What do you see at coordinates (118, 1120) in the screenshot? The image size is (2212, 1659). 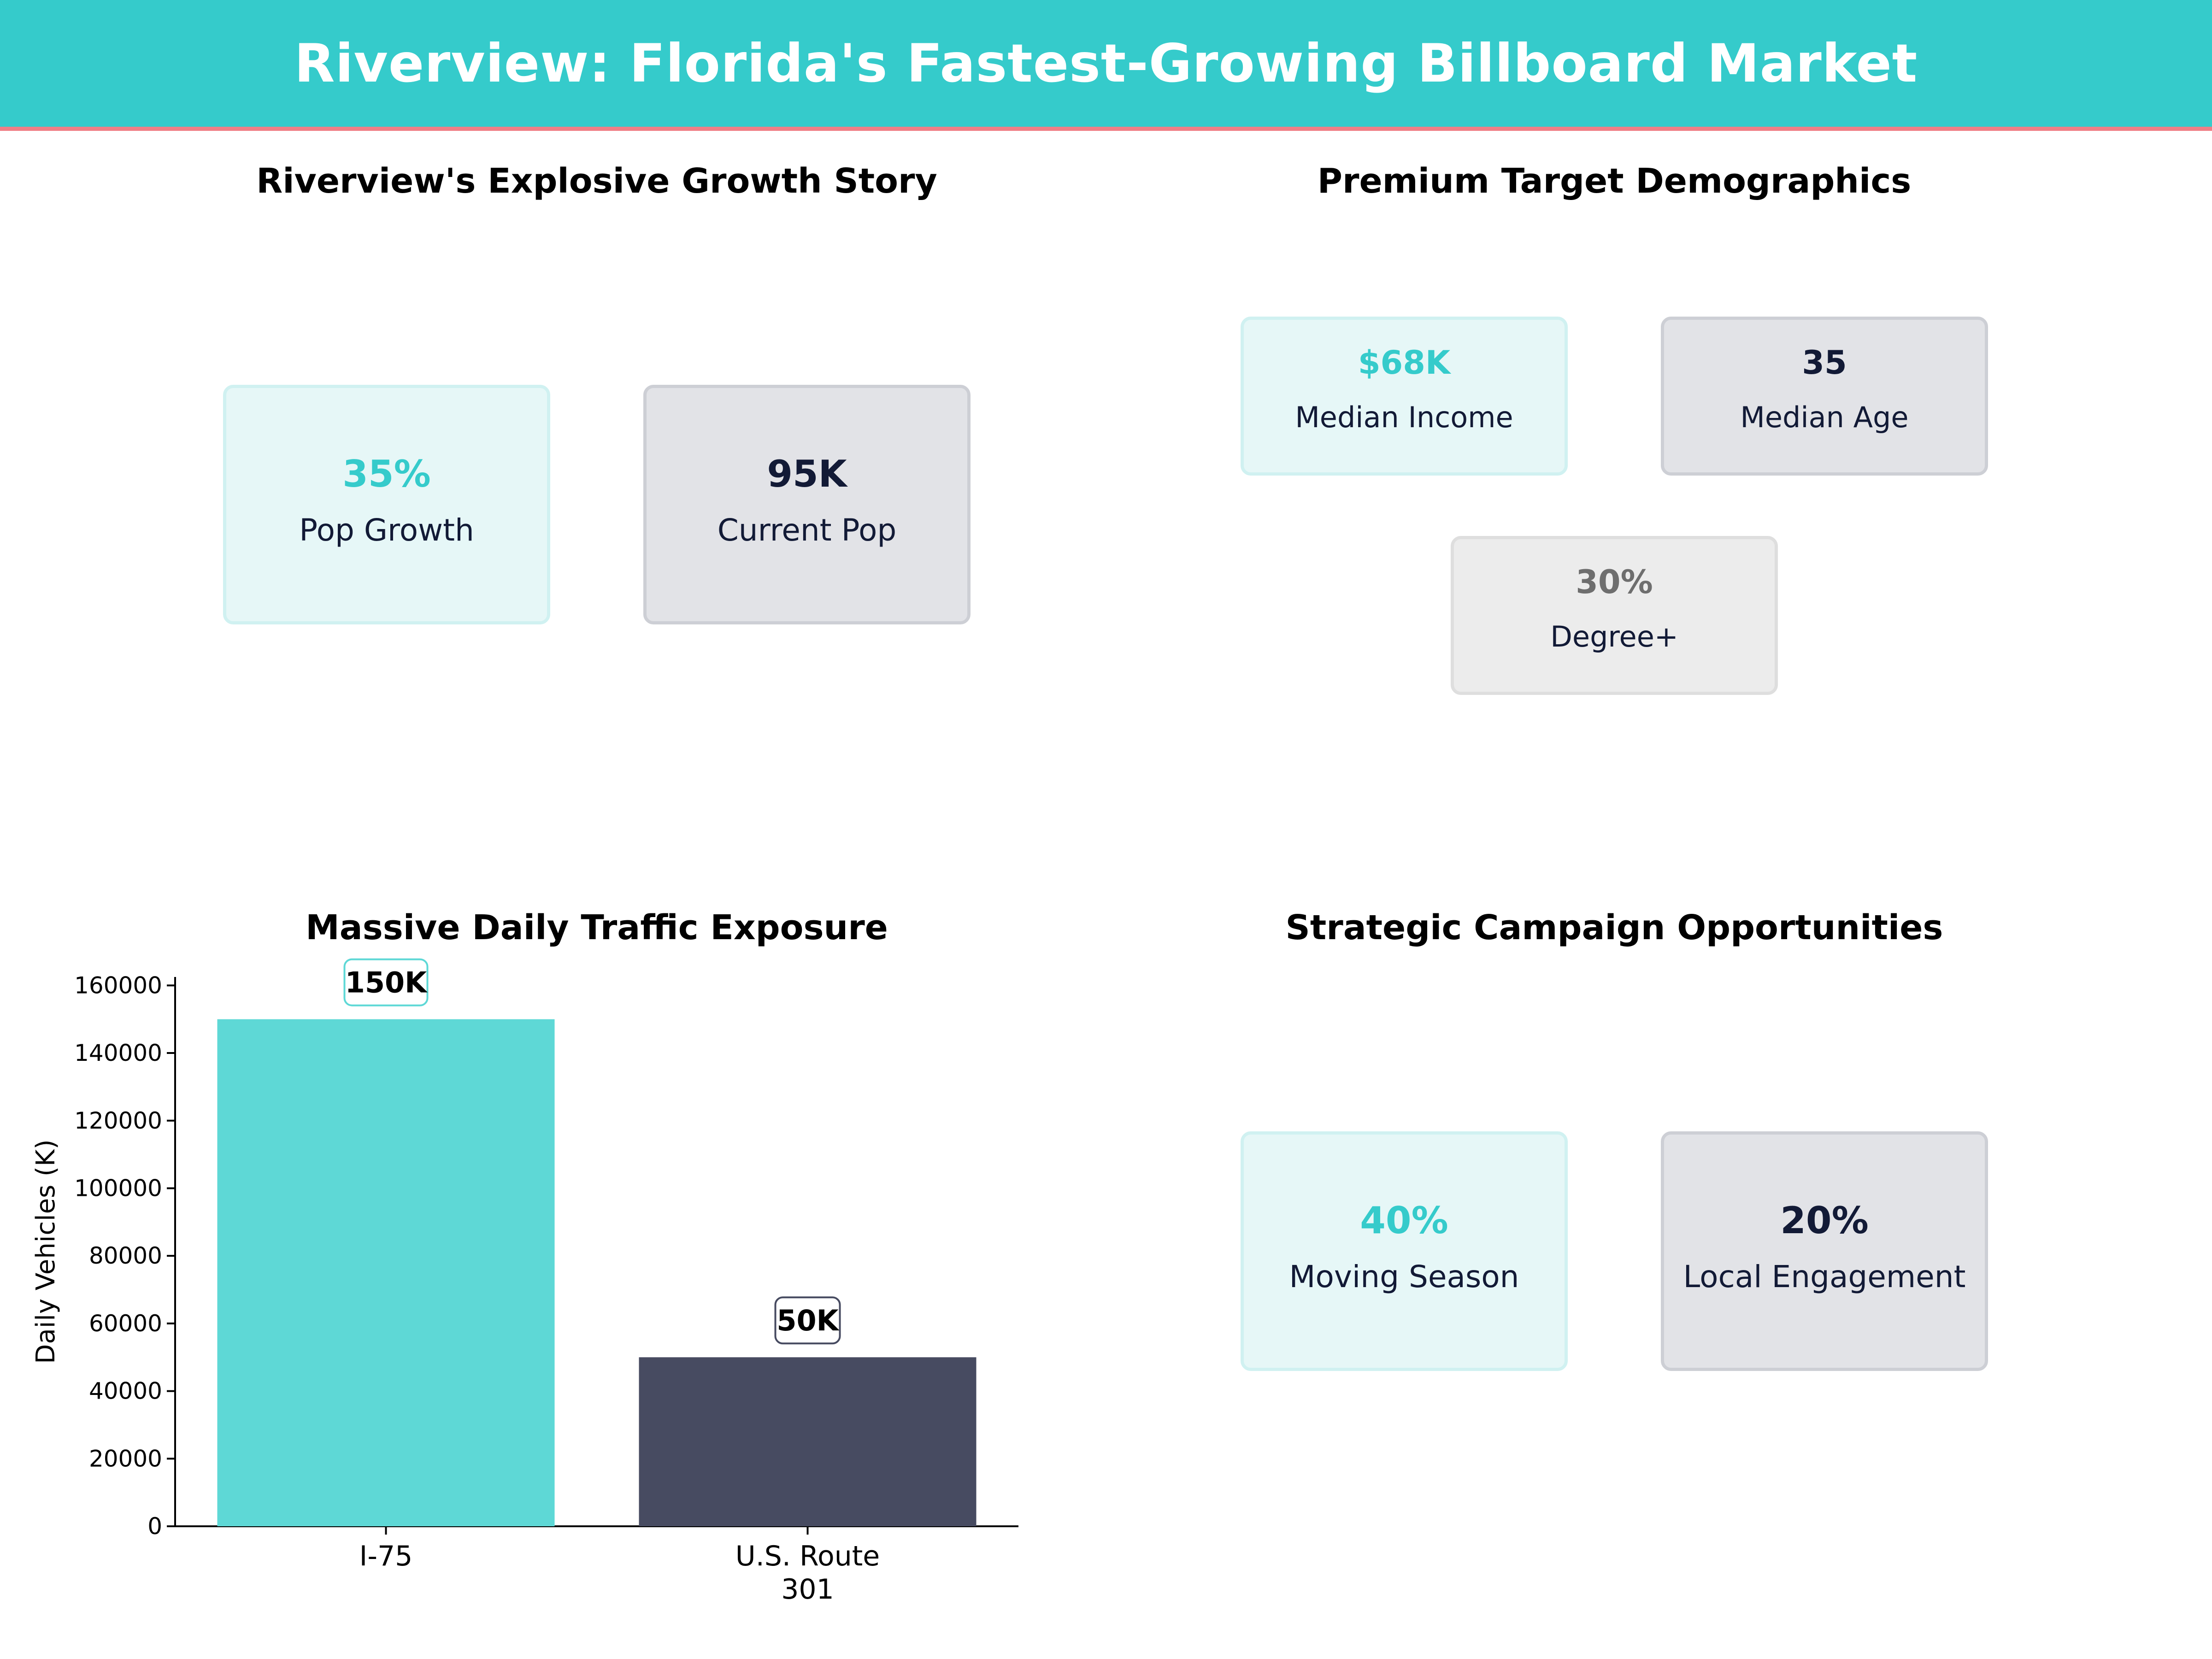 I see `y-tick-label: 120000` at bounding box center [118, 1120].